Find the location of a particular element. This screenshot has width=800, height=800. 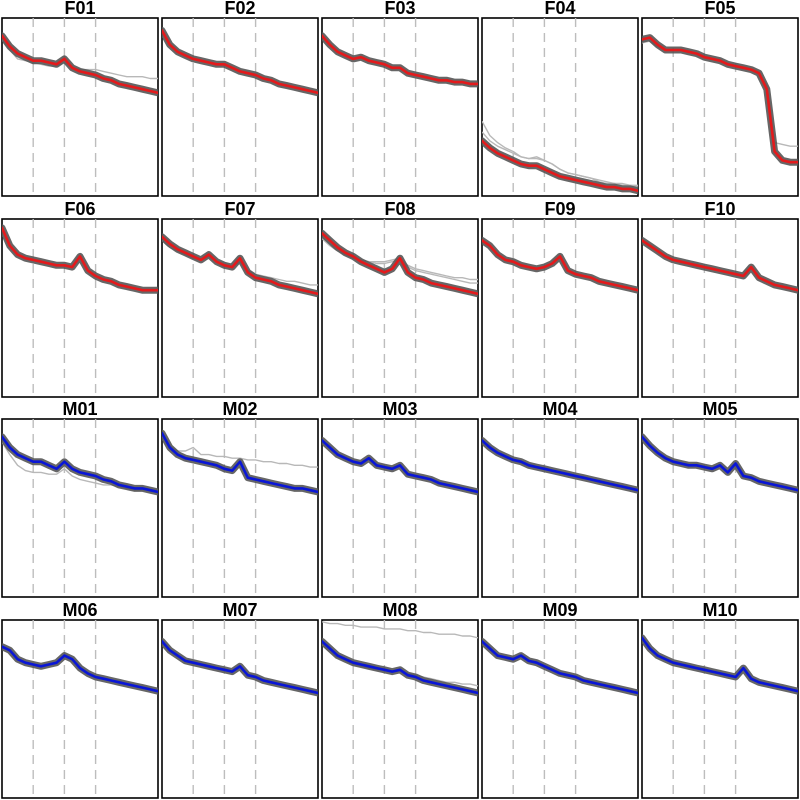

panel-f02: F02 is located at coordinates (240, 98).